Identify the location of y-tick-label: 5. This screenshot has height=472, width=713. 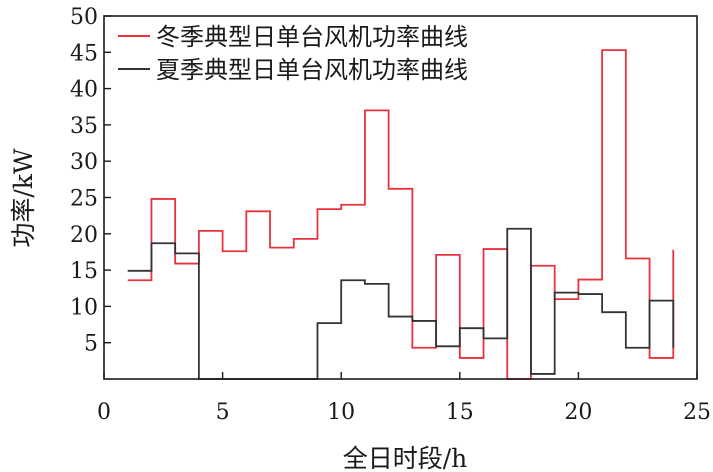
(91, 344).